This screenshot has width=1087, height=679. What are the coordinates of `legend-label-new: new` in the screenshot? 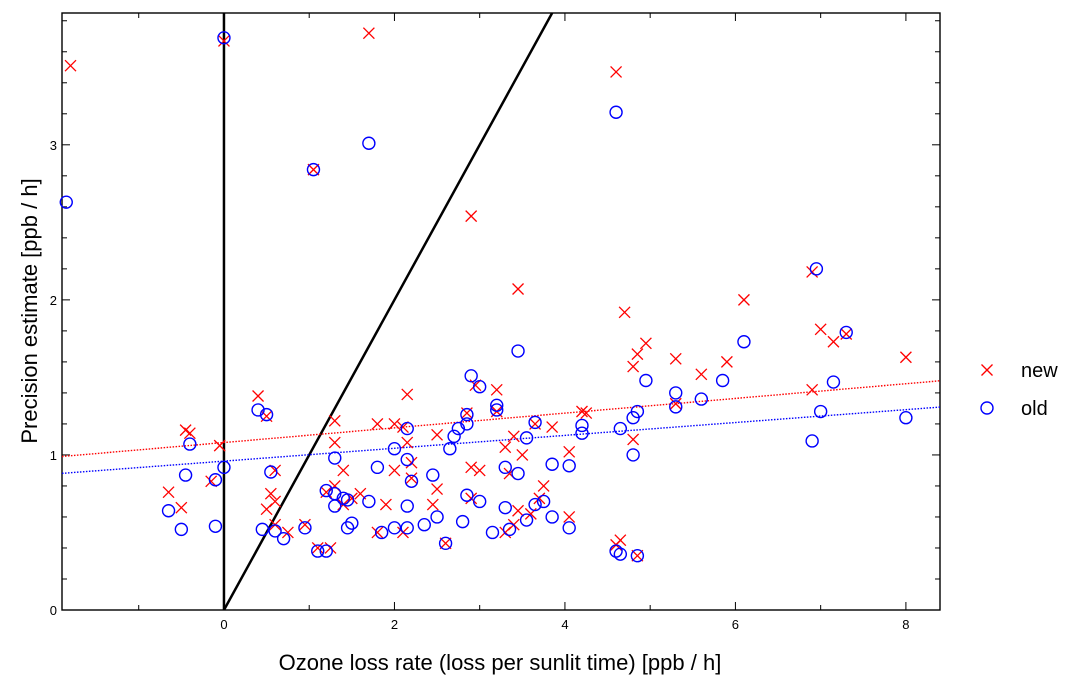 It's located at (1039, 371).